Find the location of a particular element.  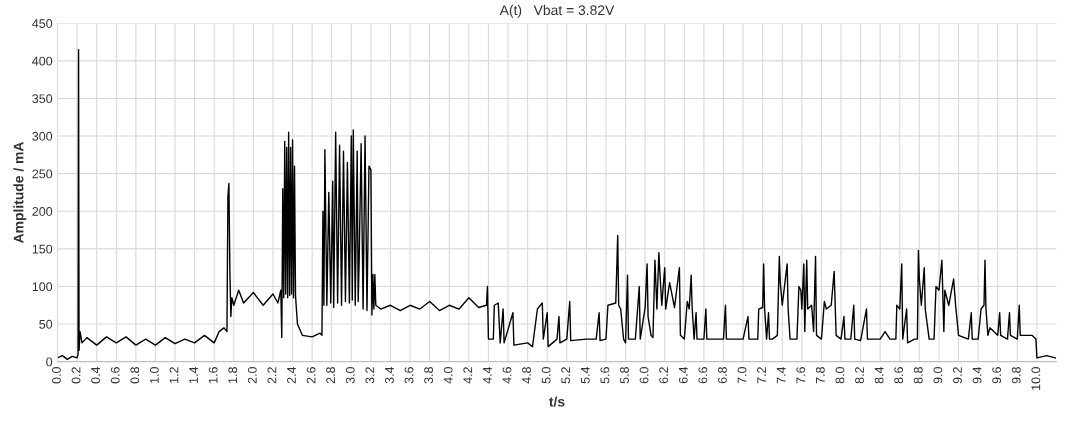

x-tick-label: 1.4 is located at coordinates (193, 374).